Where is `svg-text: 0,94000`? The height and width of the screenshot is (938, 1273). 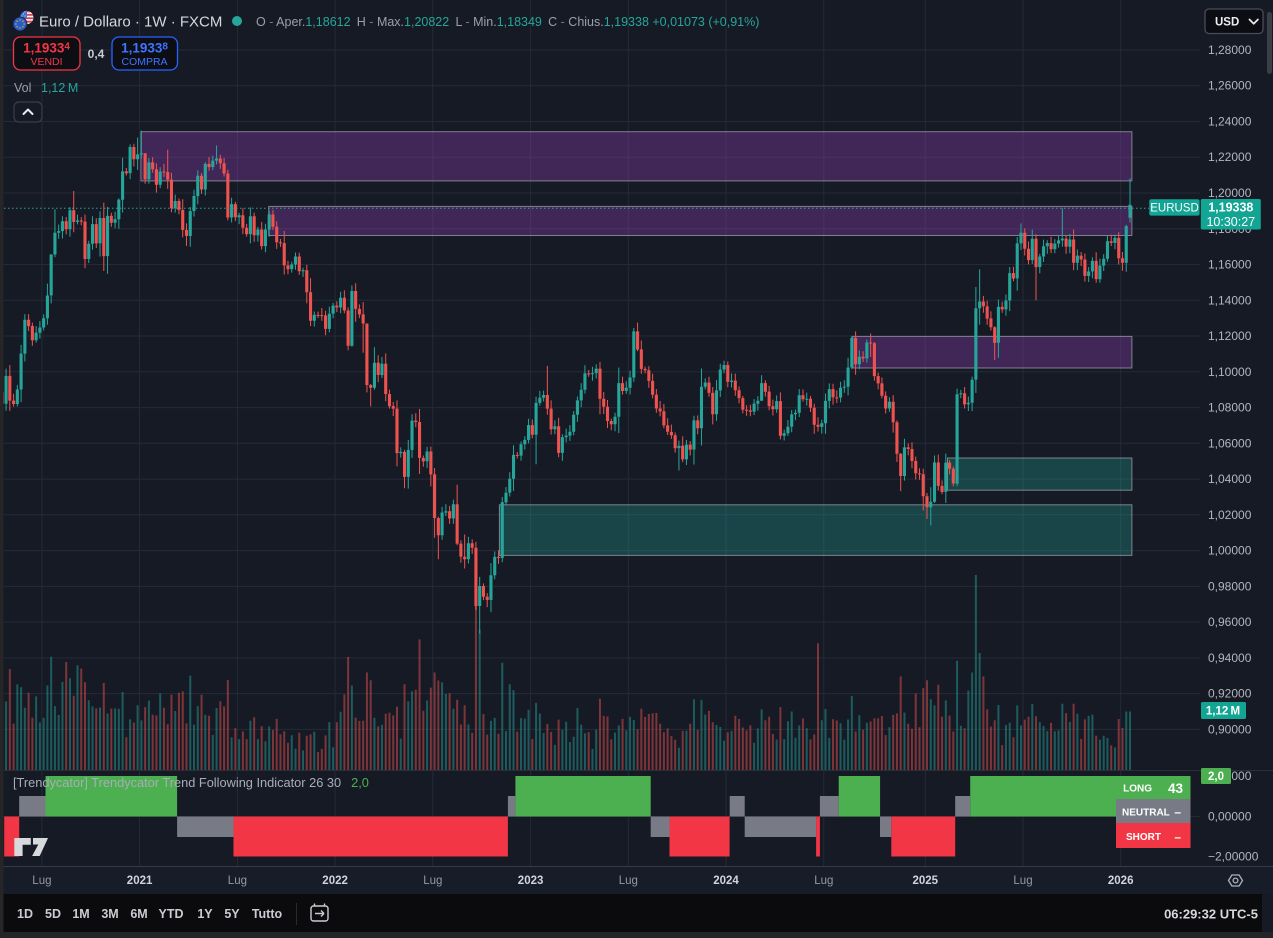
svg-text: 0,94000 is located at coordinates (1230, 658).